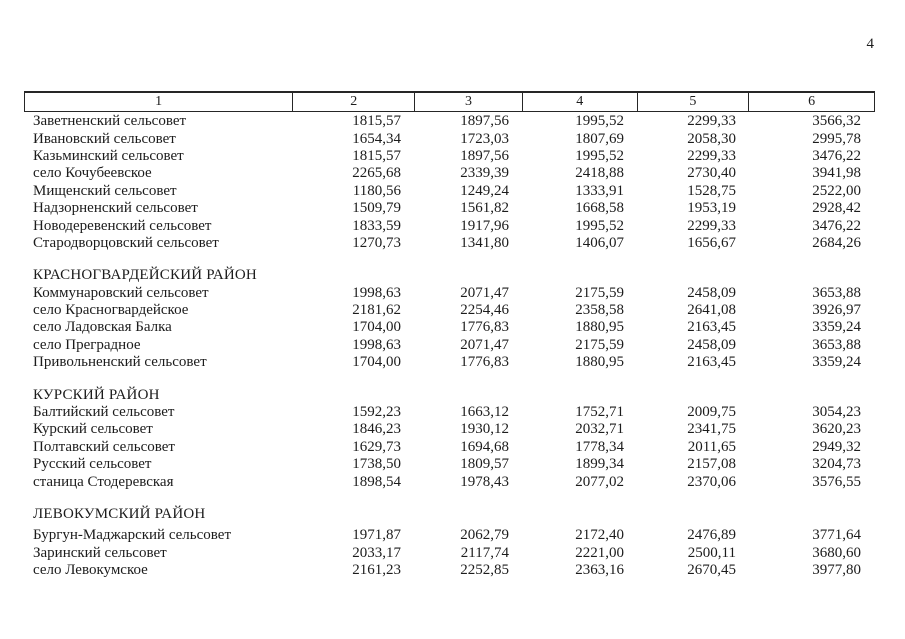  I want to click on cell-territory-name: Курский сельсовет, so click(93, 429).